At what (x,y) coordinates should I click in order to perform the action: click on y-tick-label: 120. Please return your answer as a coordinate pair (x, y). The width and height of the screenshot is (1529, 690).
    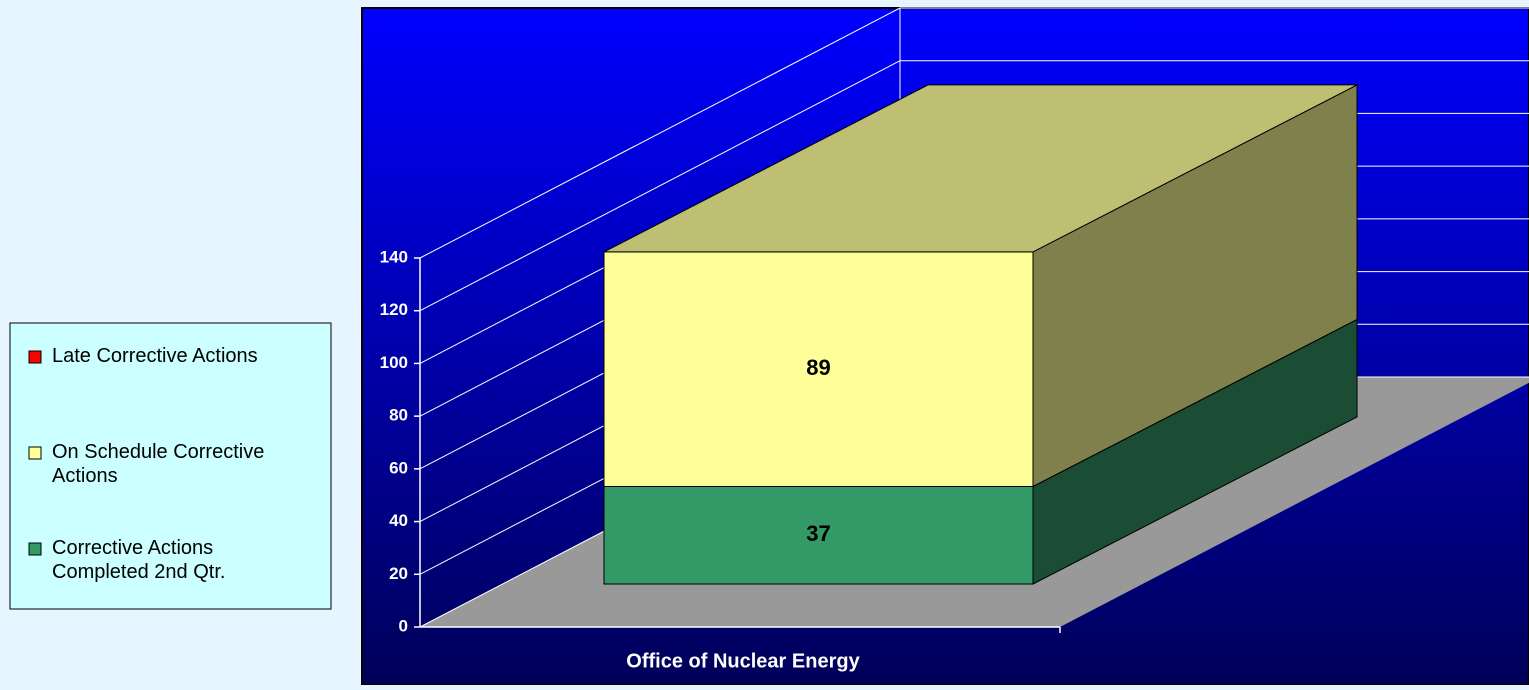
    Looking at the image, I should click on (394, 309).